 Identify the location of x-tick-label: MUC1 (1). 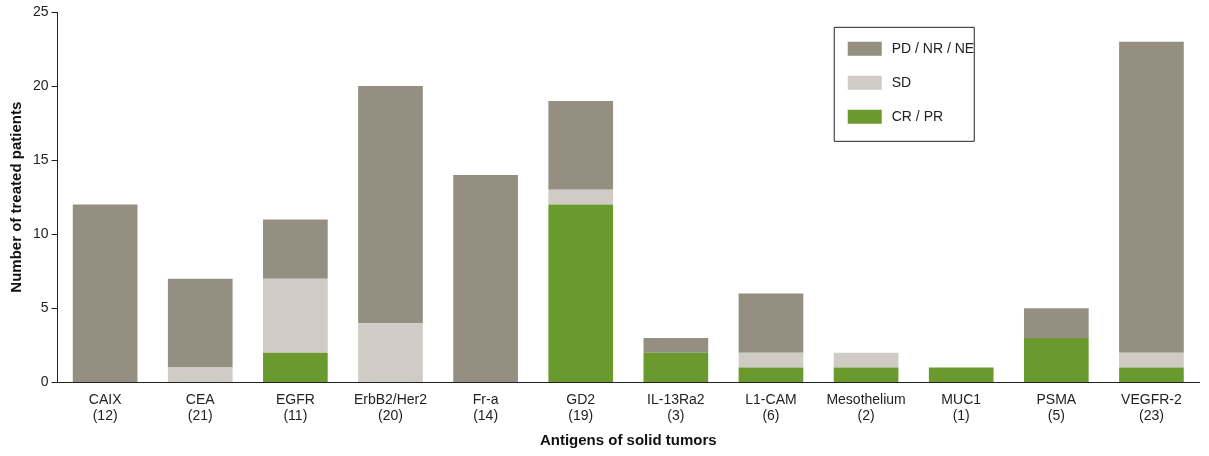
(961, 407).